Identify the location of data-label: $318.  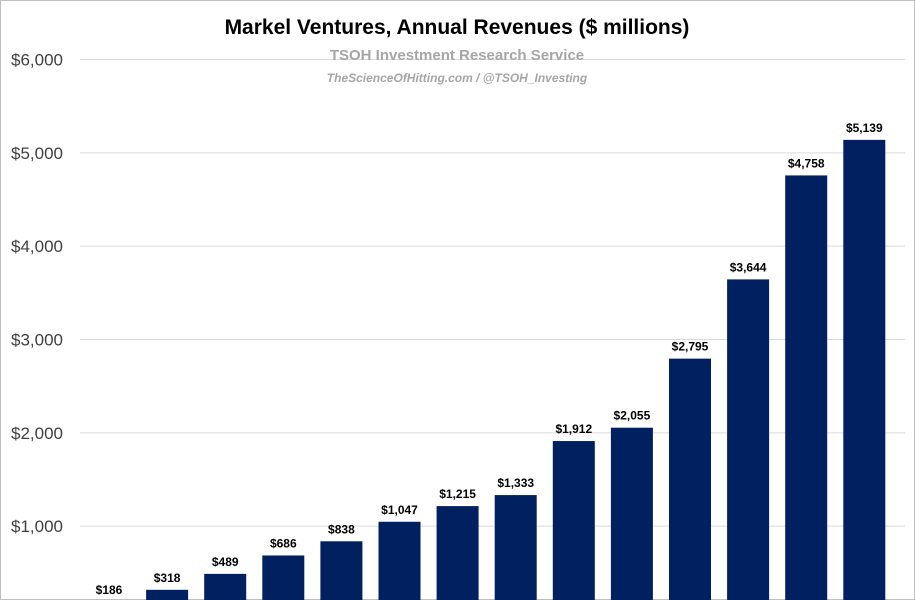
(167, 578).